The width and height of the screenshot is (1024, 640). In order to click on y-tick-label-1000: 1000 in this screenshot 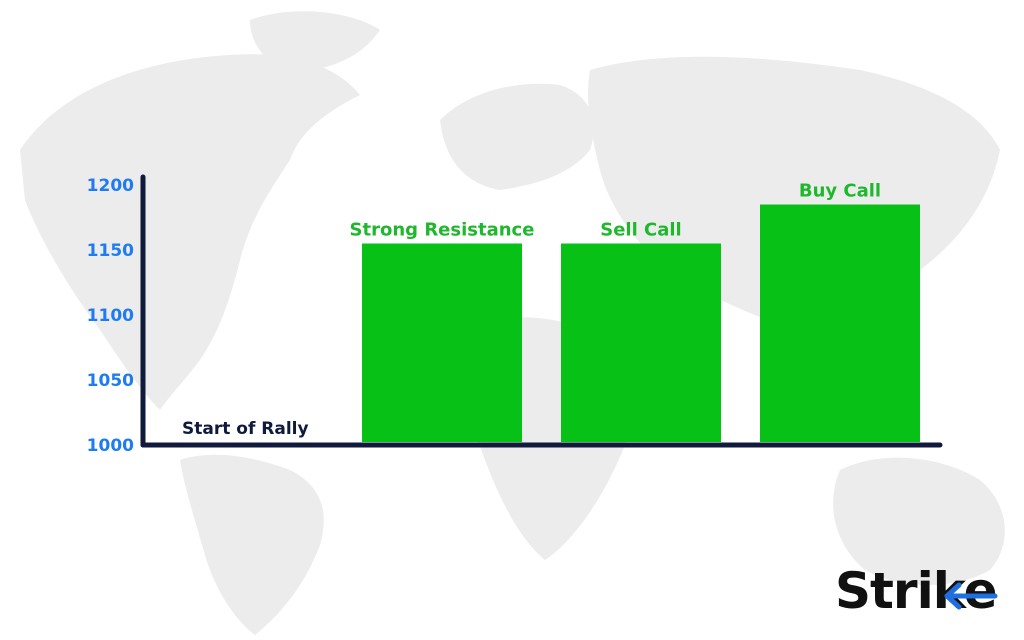, I will do `click(110, 446)`.